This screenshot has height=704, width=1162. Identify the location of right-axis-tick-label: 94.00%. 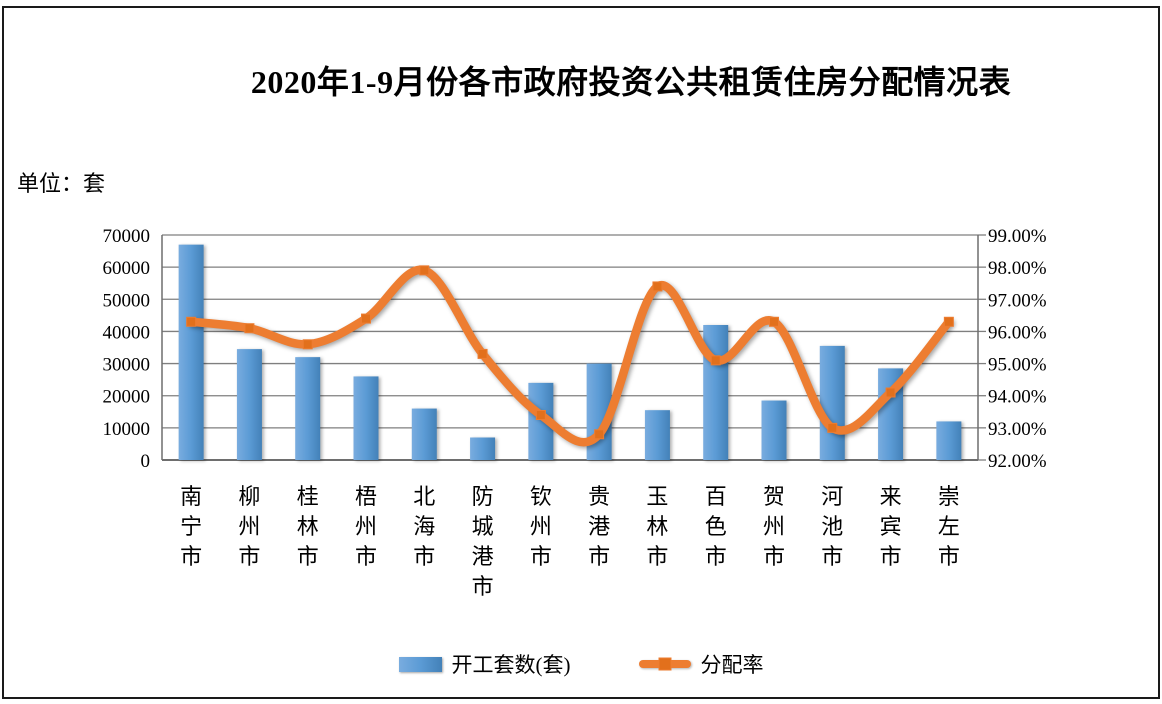
(1017, 397).